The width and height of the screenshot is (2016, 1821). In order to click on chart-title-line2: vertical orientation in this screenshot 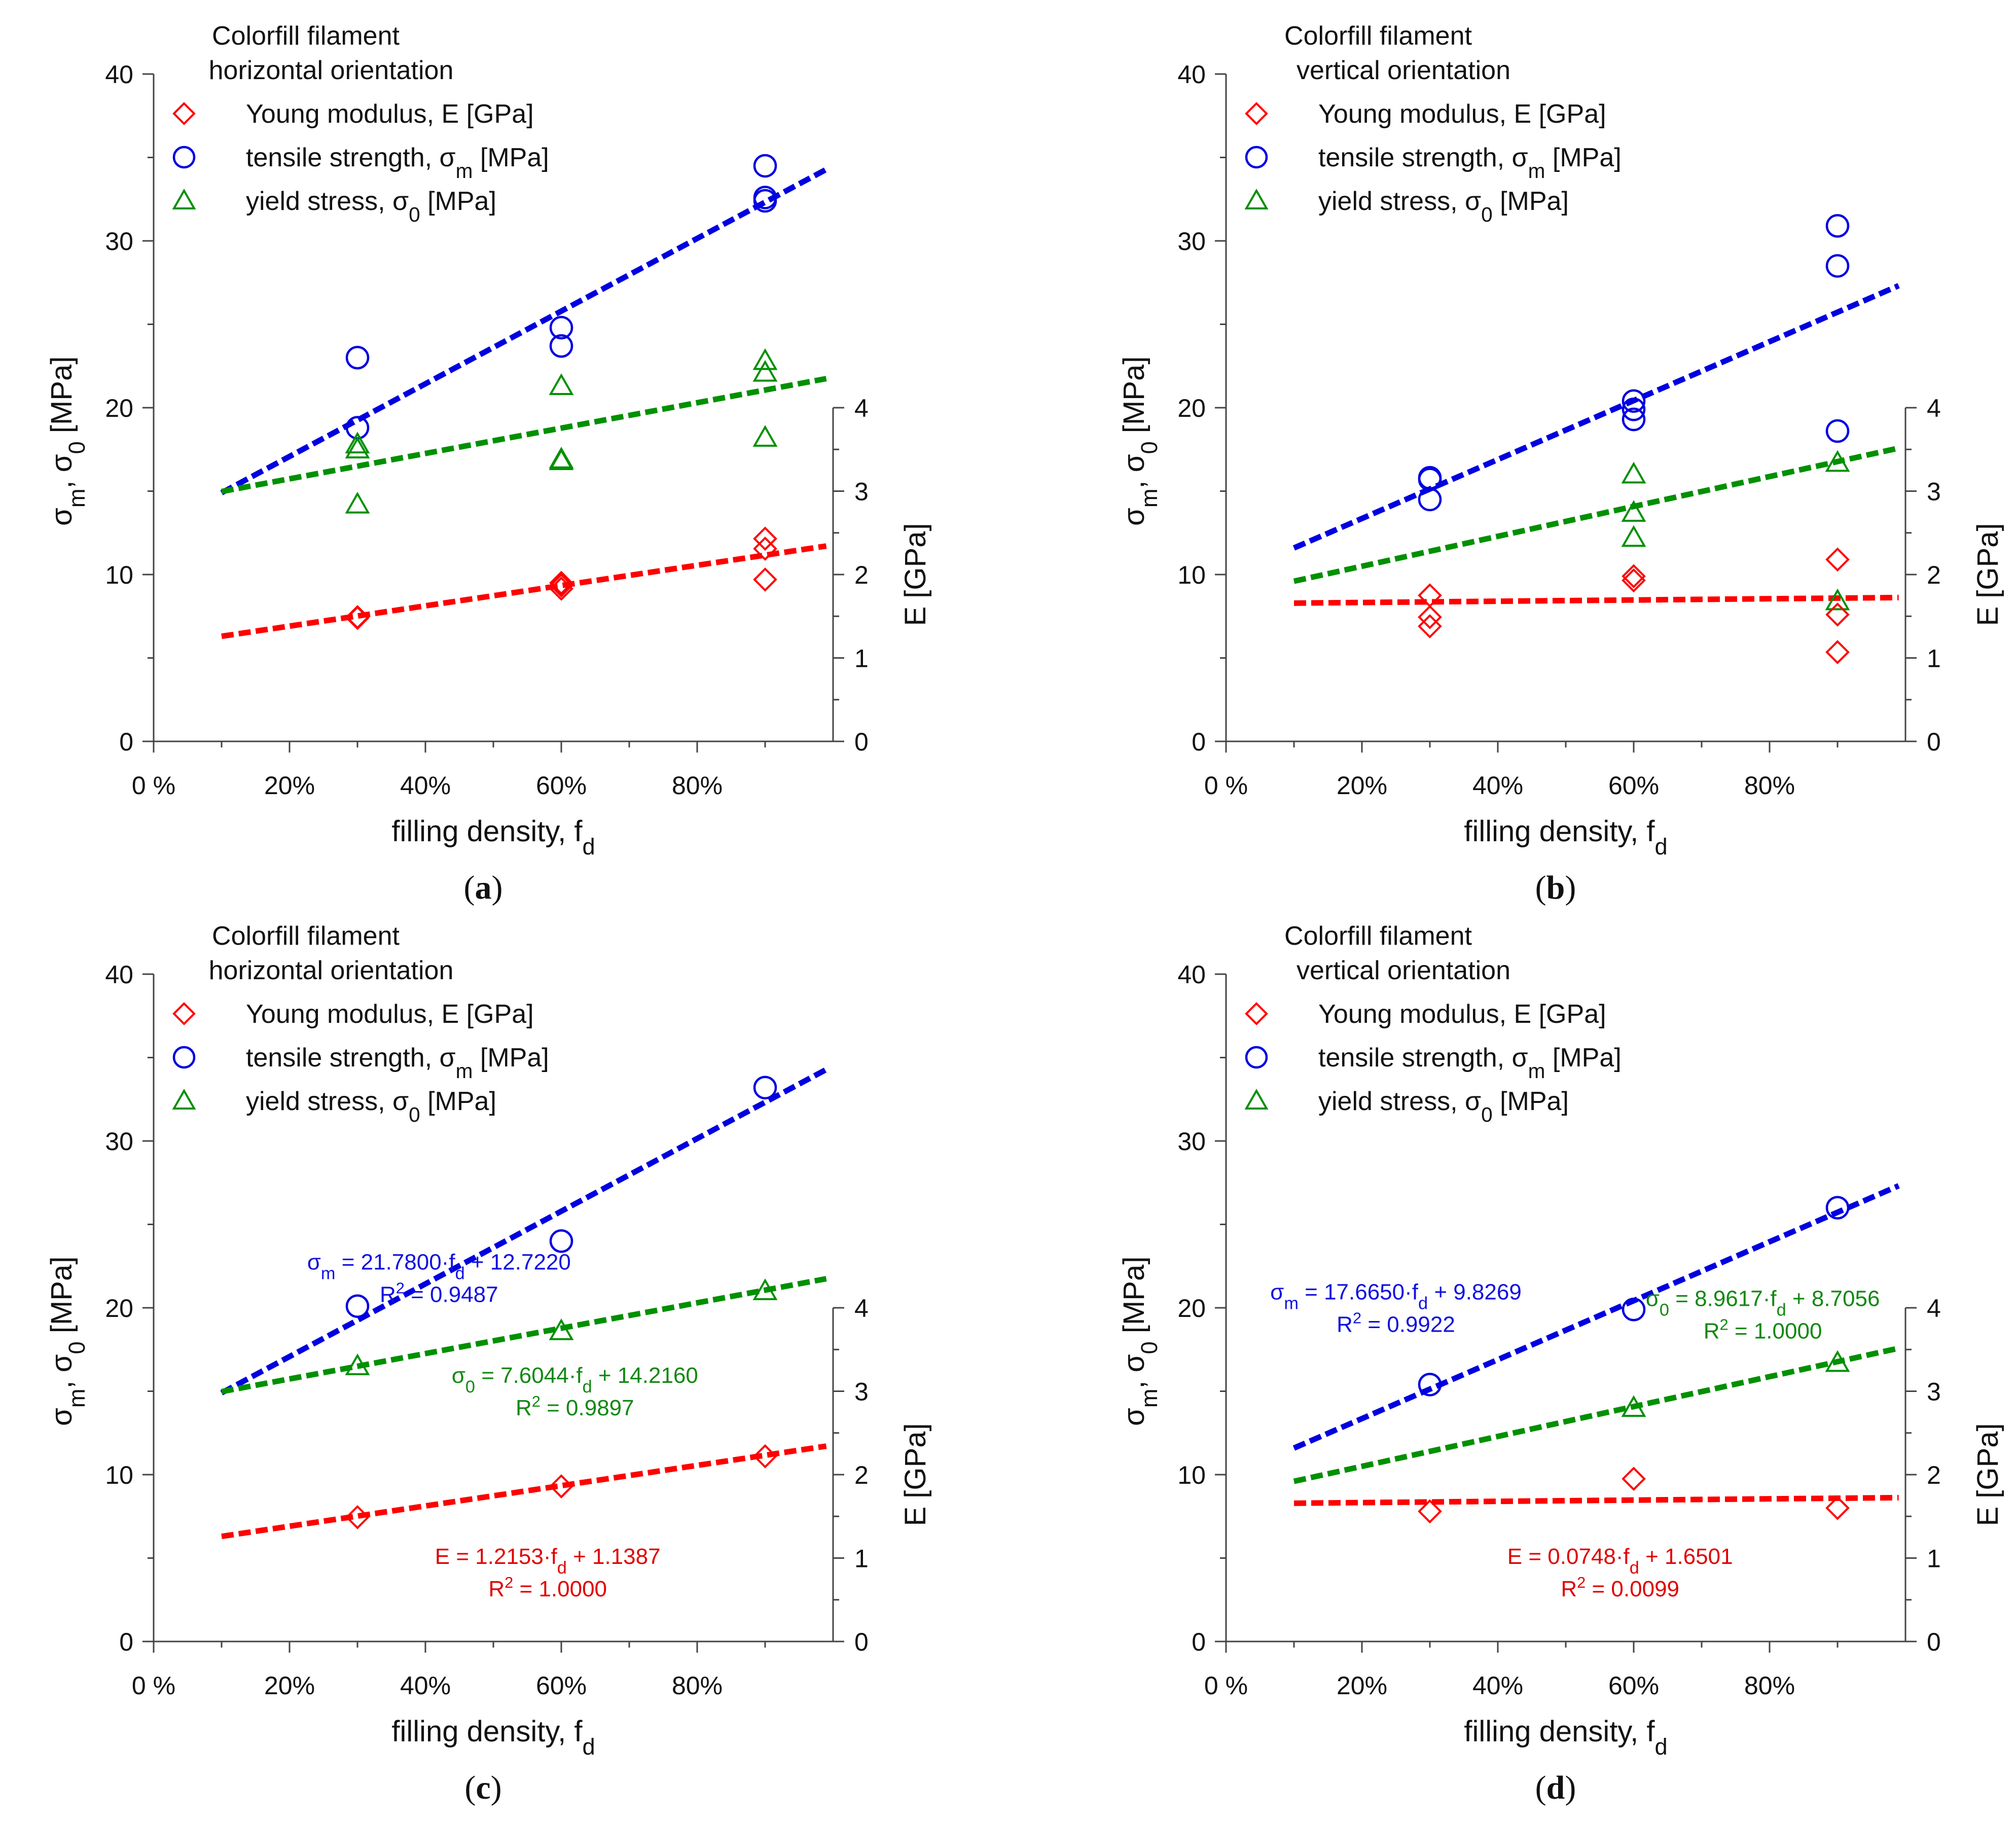, I will do `click(1403, 970)`.